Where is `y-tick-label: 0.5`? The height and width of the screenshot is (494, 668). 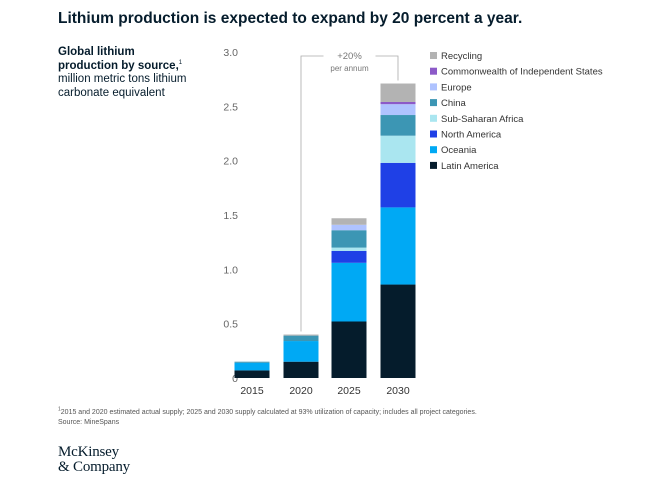 y-tick-label: 0.5 is located at coordinates (230, 325).